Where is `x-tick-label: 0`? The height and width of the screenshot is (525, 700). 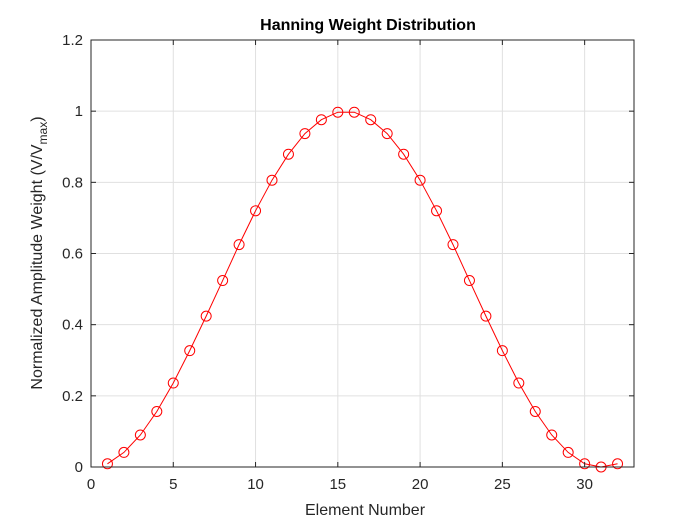 x-tick-label: 0 is located at coordinates (91, 484).